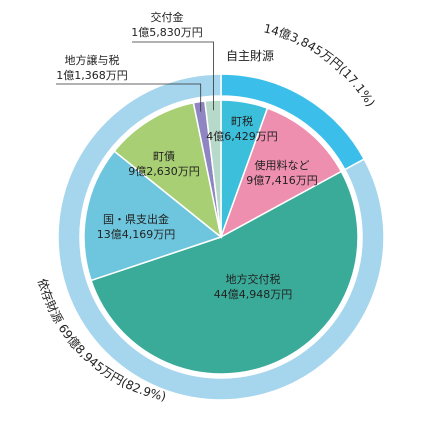 This screenshot has width=423, height=444. I want to click on slice-label-local-transfer-tax: 地方譲与税 1億1,368万円, so click(92, 67).